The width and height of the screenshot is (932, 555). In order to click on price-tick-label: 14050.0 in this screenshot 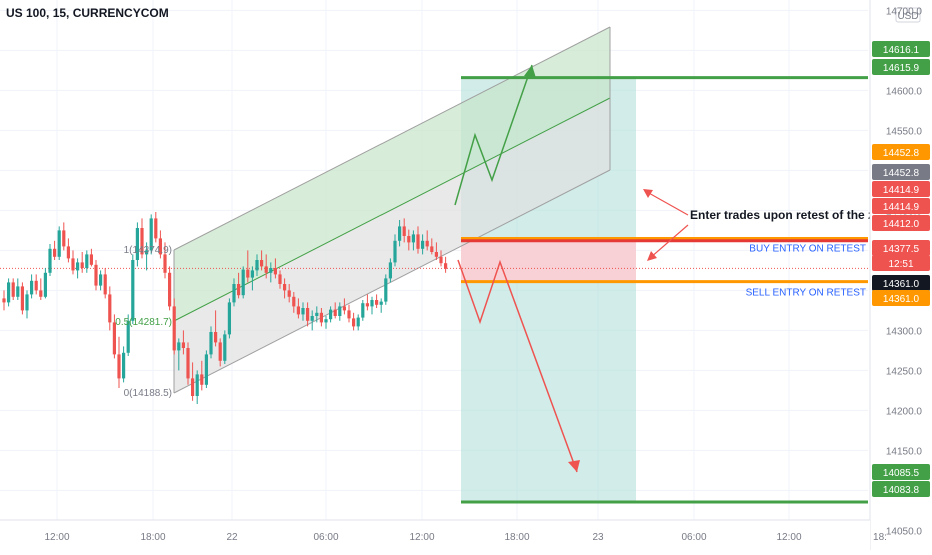, I will do `click(904, 531)`.